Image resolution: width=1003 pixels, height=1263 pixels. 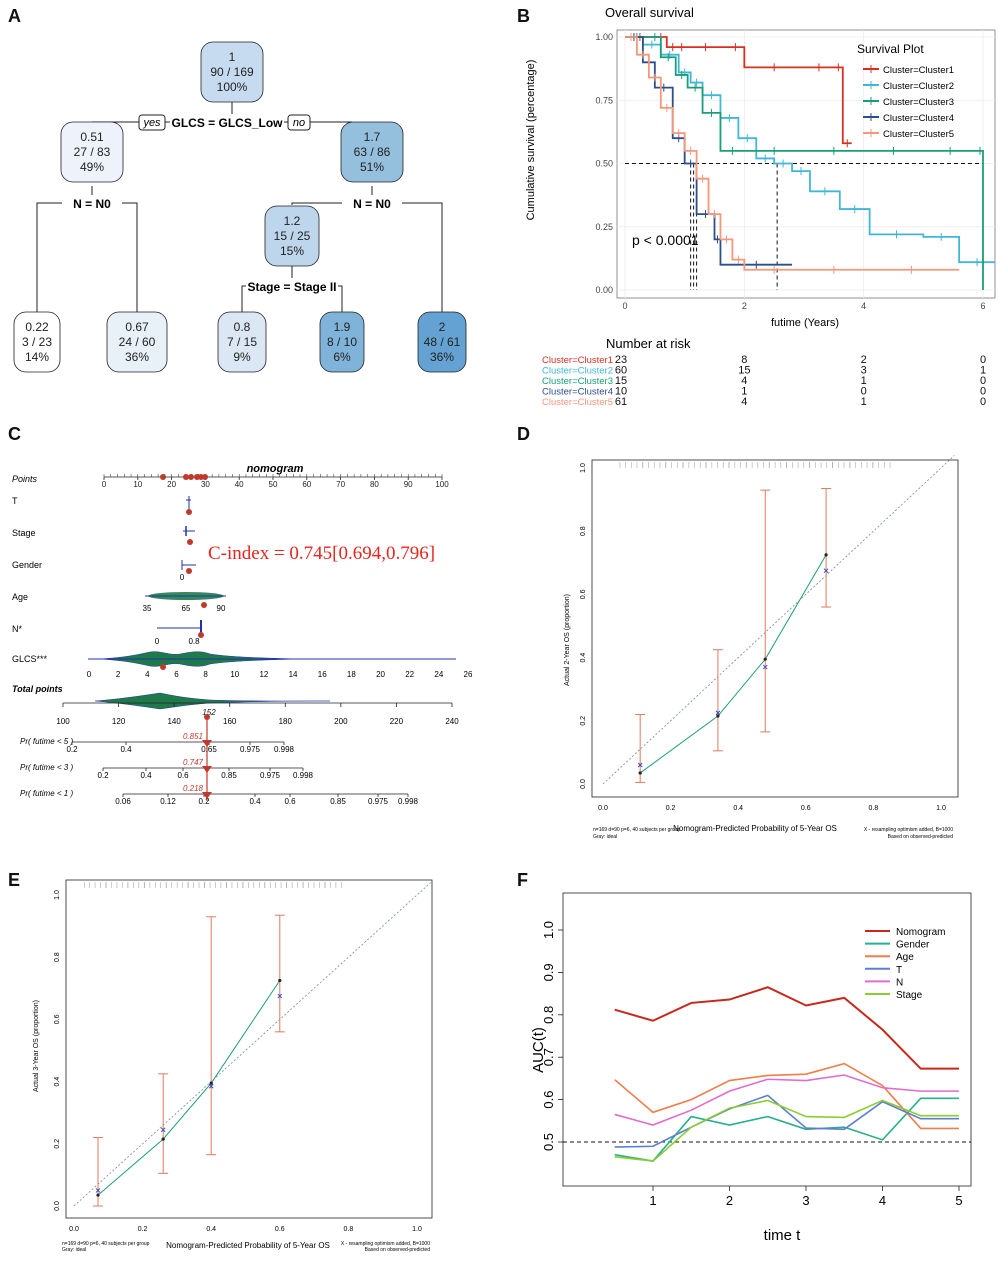 What do you see at coordinates (230, 721) in the screenshot?
I see `total-tick-label: 160` at bounding box center [230, 721].